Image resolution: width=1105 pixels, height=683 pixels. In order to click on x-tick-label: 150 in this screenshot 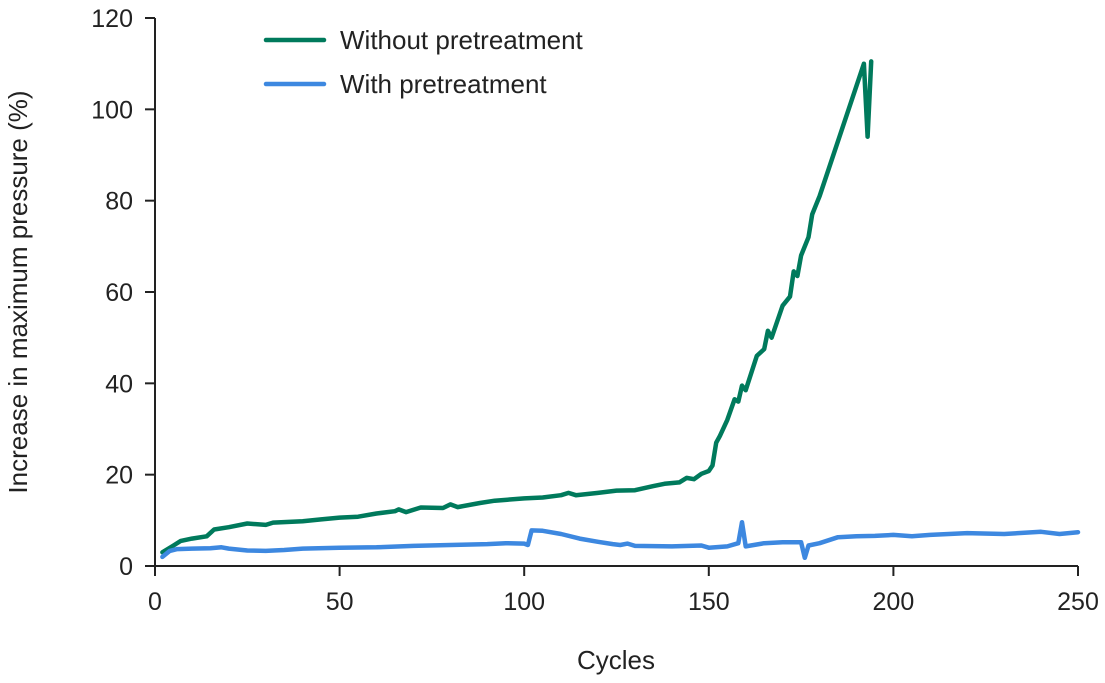, I will do `click(709, 602)`.